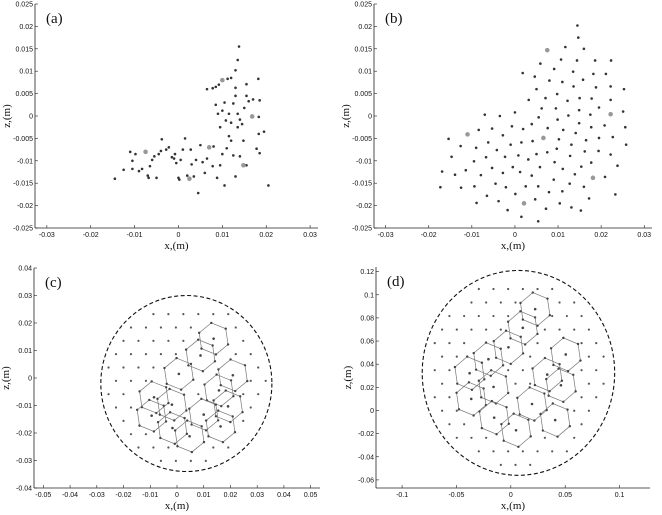  Describe the element at coordinates (25, 161) in the screenshot. I see `y-tick-label: -0.01` at that location.